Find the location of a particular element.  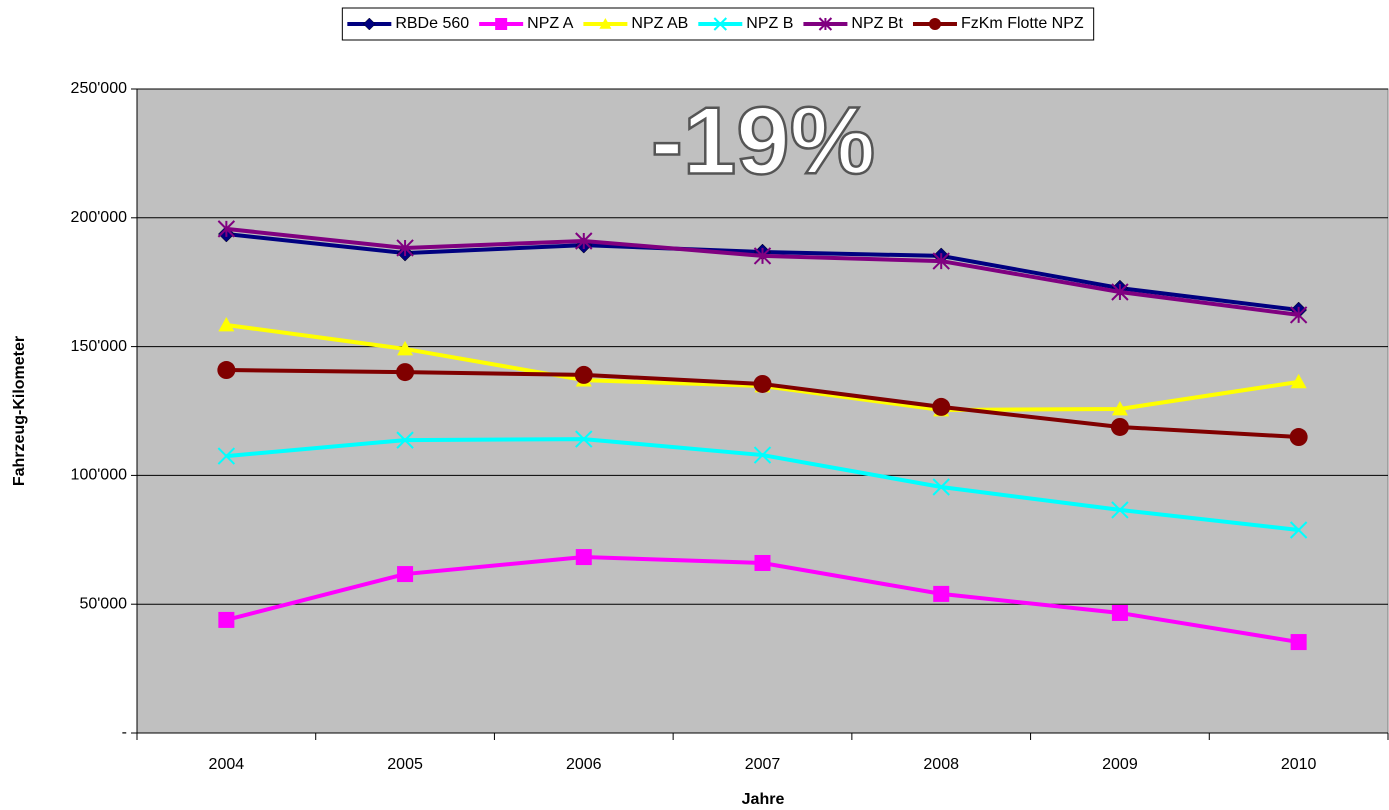

x-tick-label: 2010 is located at coordinates (1299, 764).